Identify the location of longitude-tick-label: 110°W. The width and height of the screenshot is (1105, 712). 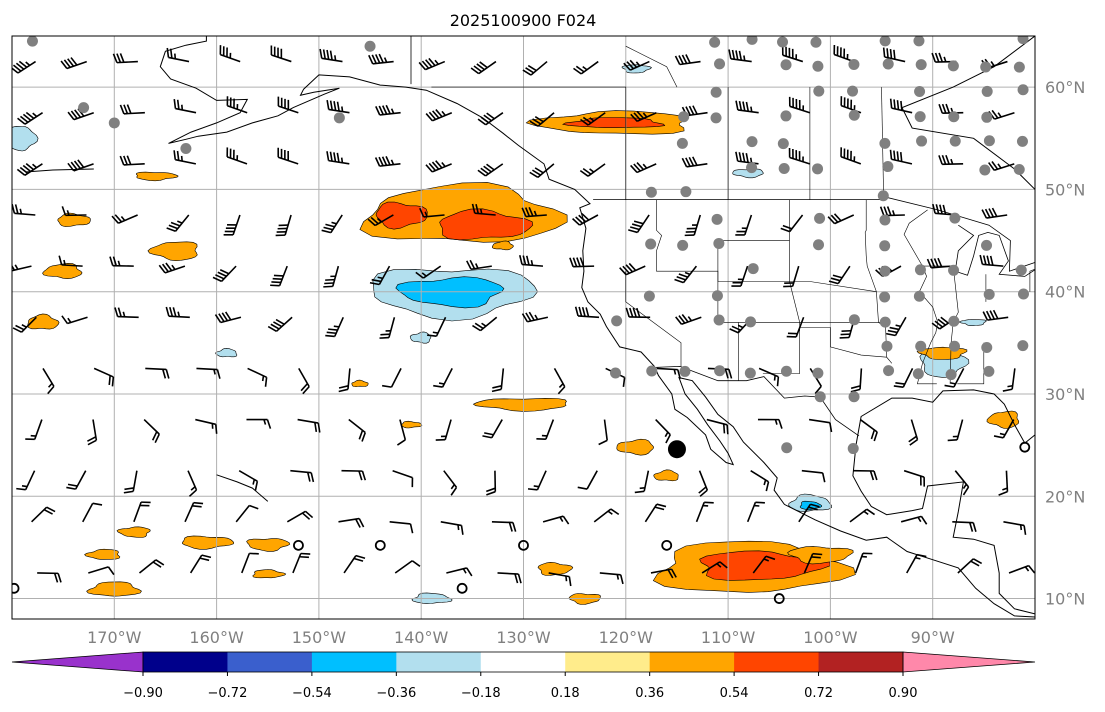
(728, 637).